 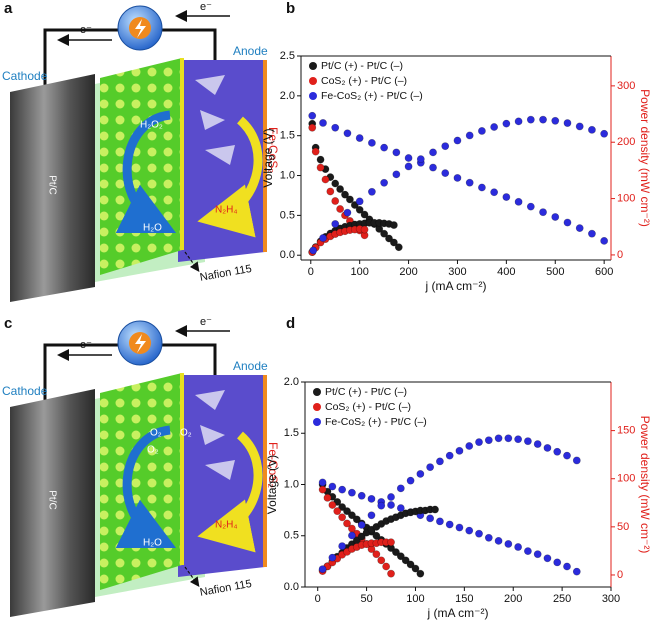 I want to click on x-tick-label: 300, so click(x=611, y=599).